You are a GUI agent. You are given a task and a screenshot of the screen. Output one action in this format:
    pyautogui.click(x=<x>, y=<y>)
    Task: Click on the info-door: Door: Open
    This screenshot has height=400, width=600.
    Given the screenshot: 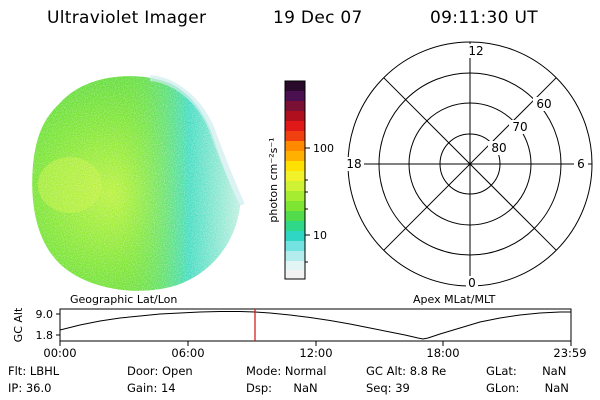 What is the action you would take?
    pyautogui.click(x=160, y=371)
    